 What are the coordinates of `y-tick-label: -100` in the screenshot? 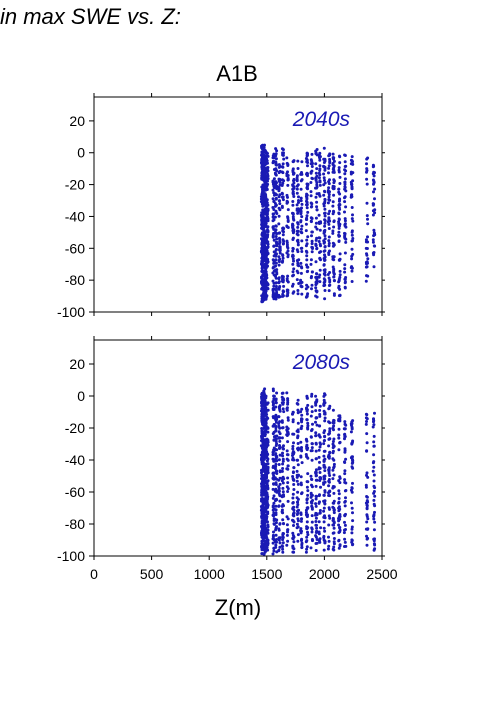 It's located at (71, 312).